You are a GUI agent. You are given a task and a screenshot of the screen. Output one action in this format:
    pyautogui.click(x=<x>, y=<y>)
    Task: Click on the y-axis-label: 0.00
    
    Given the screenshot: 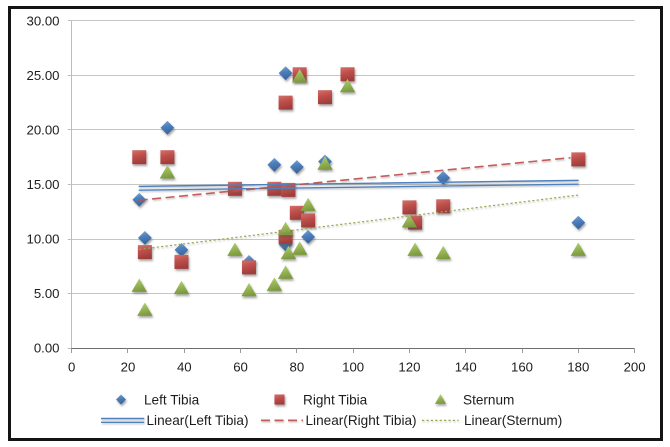 What is the action you would take?
    pyautogui.click(x=47, y=348)
    